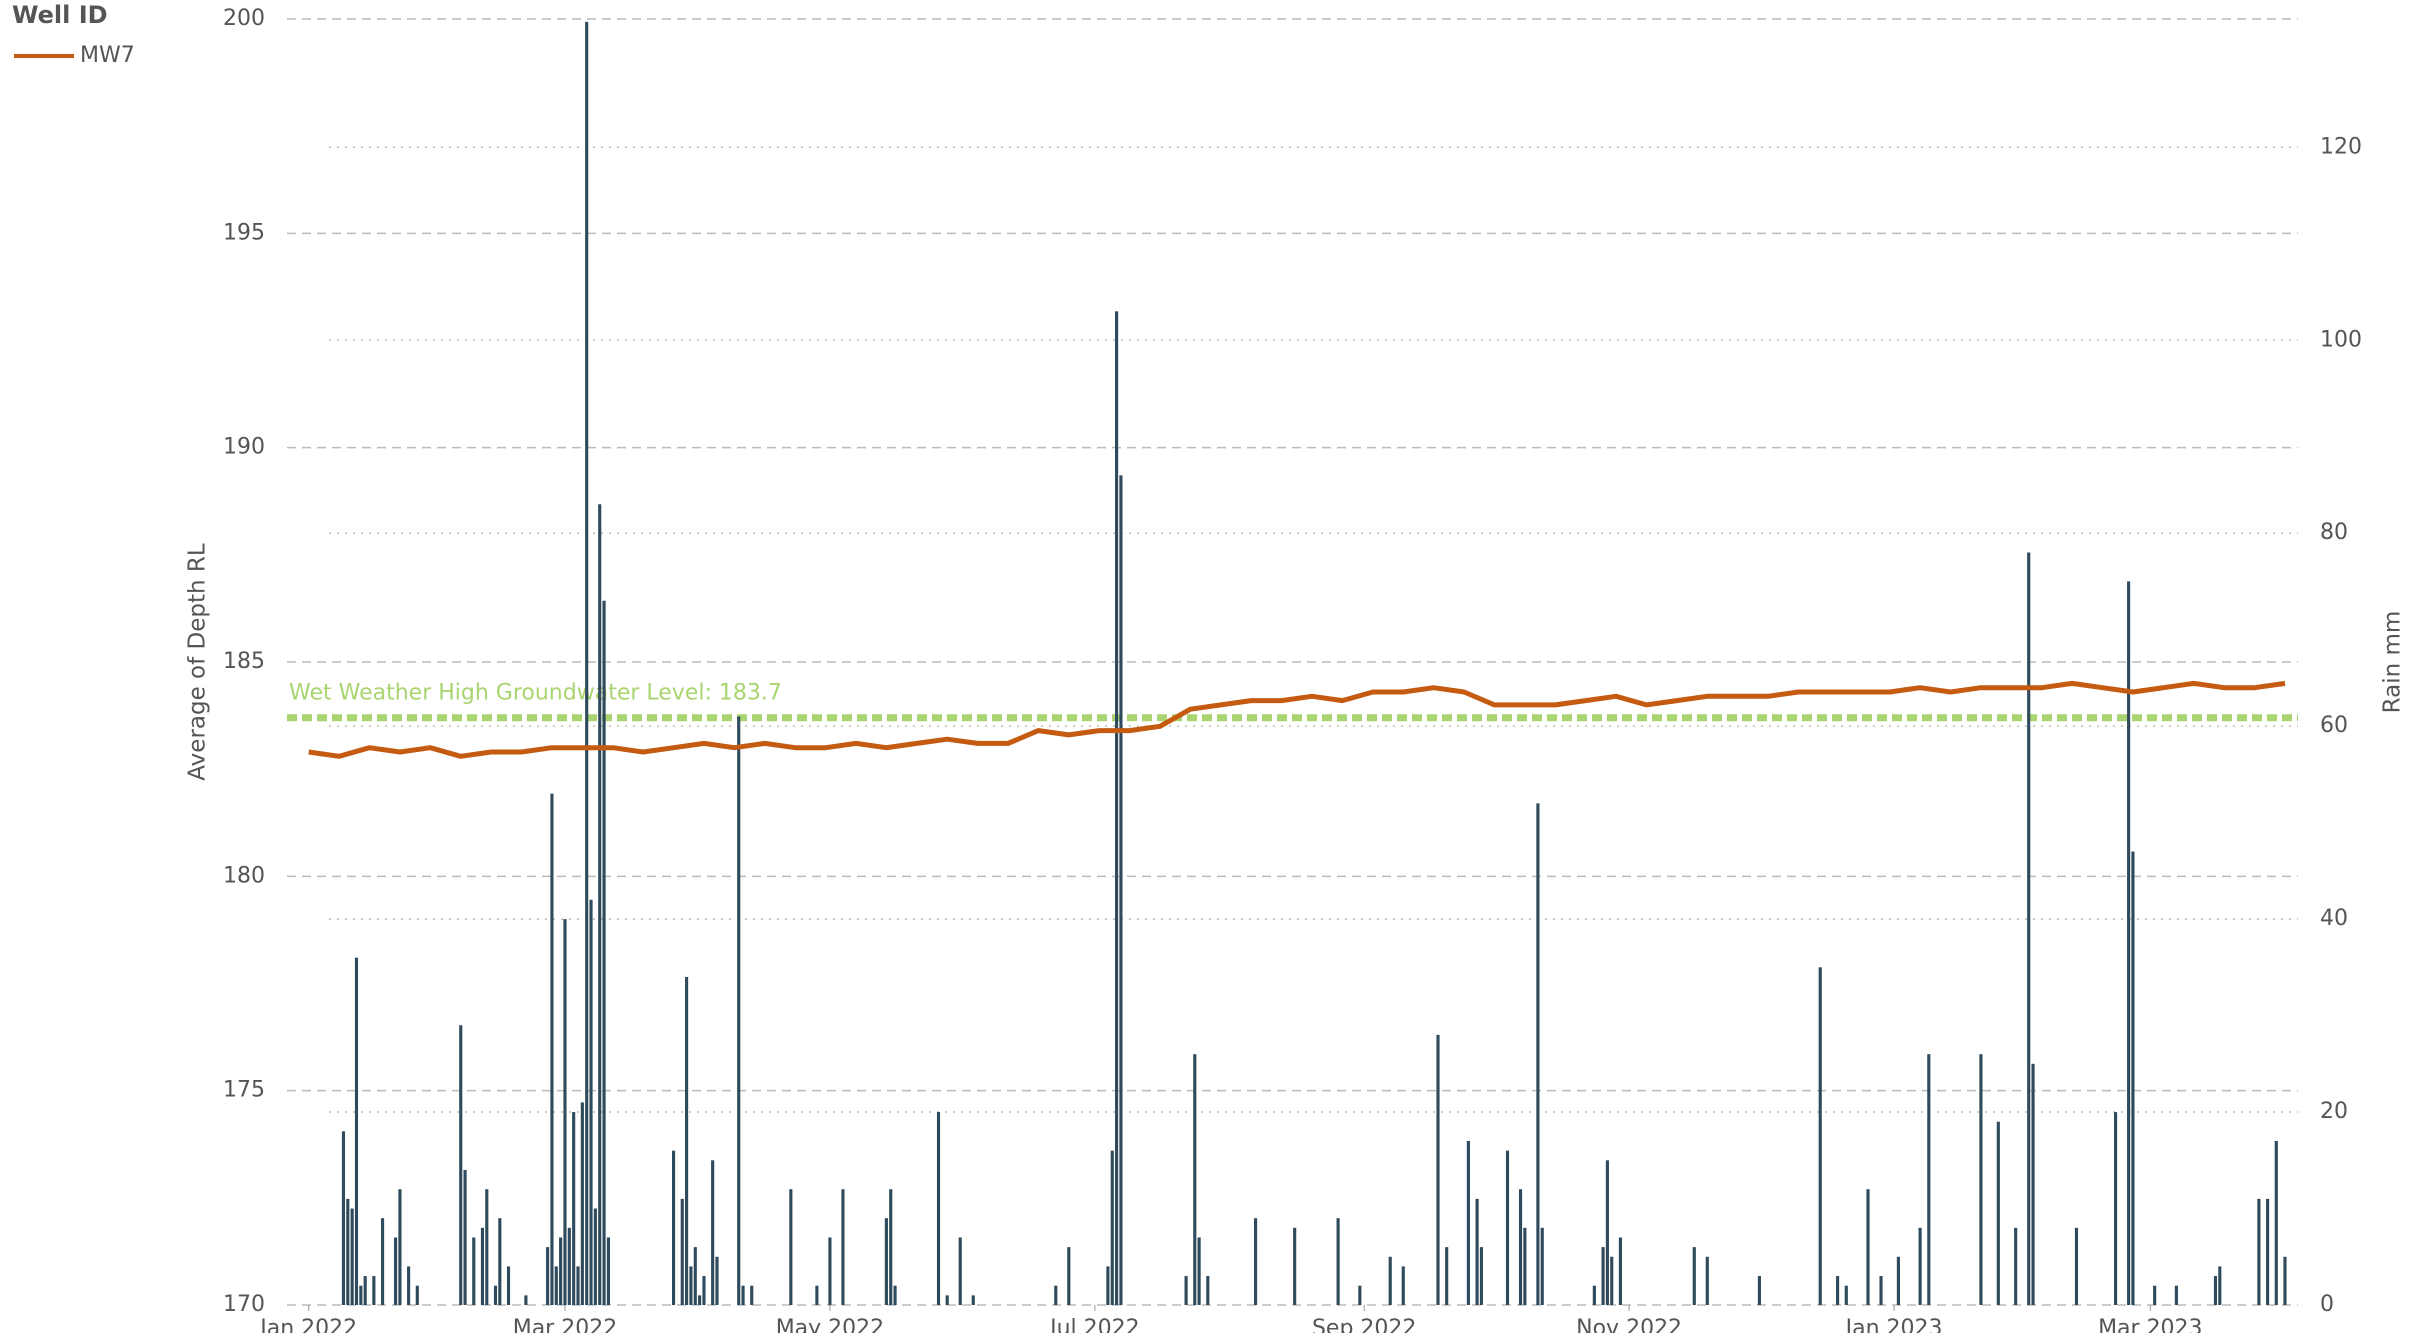  Describe the element at coordinates (1297, 719) in the screenshot. I see `depth-line` at that location.